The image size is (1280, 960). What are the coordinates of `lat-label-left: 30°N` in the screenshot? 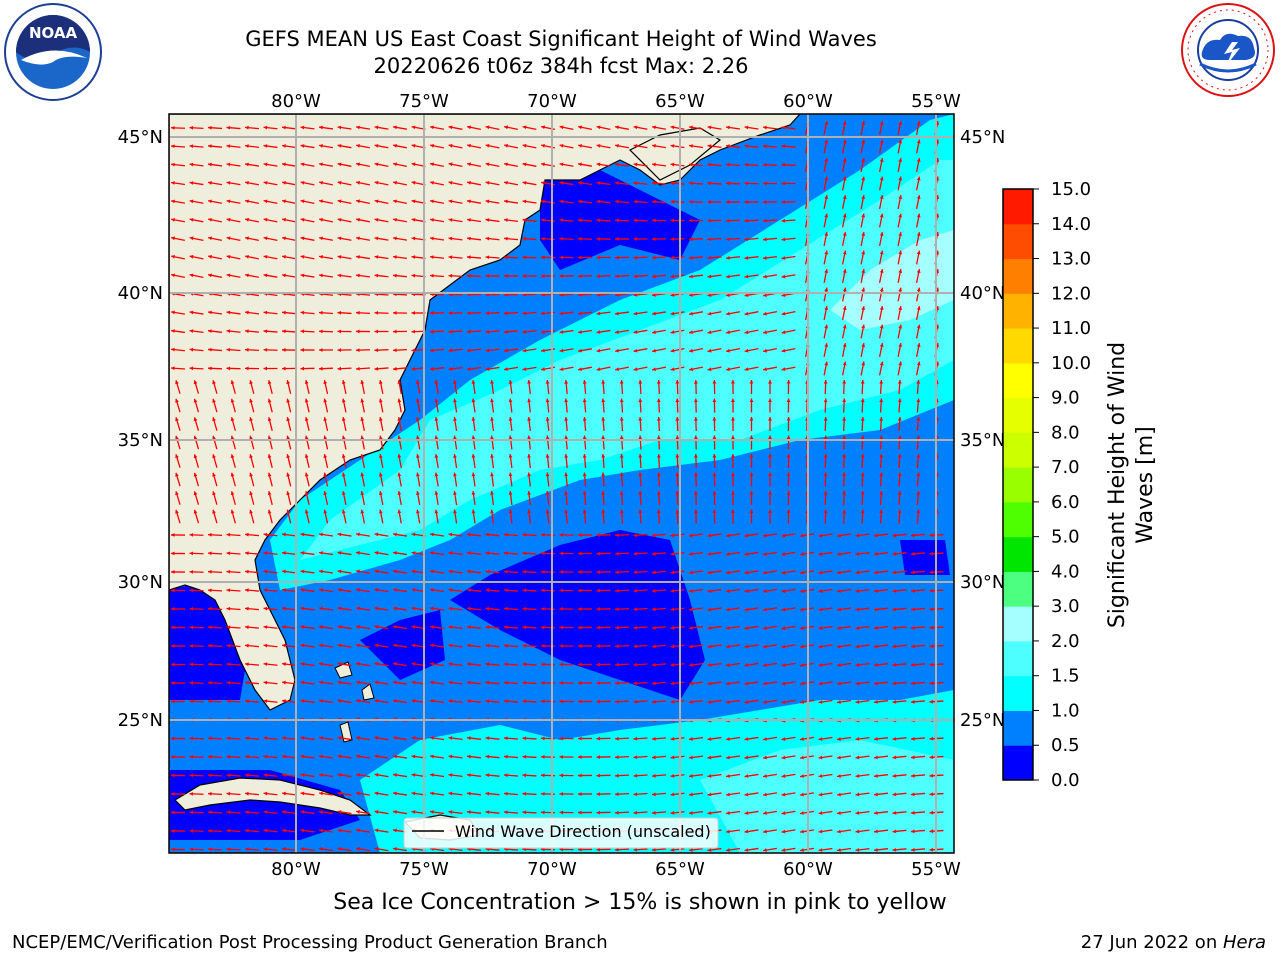 It's located at (140, 582).